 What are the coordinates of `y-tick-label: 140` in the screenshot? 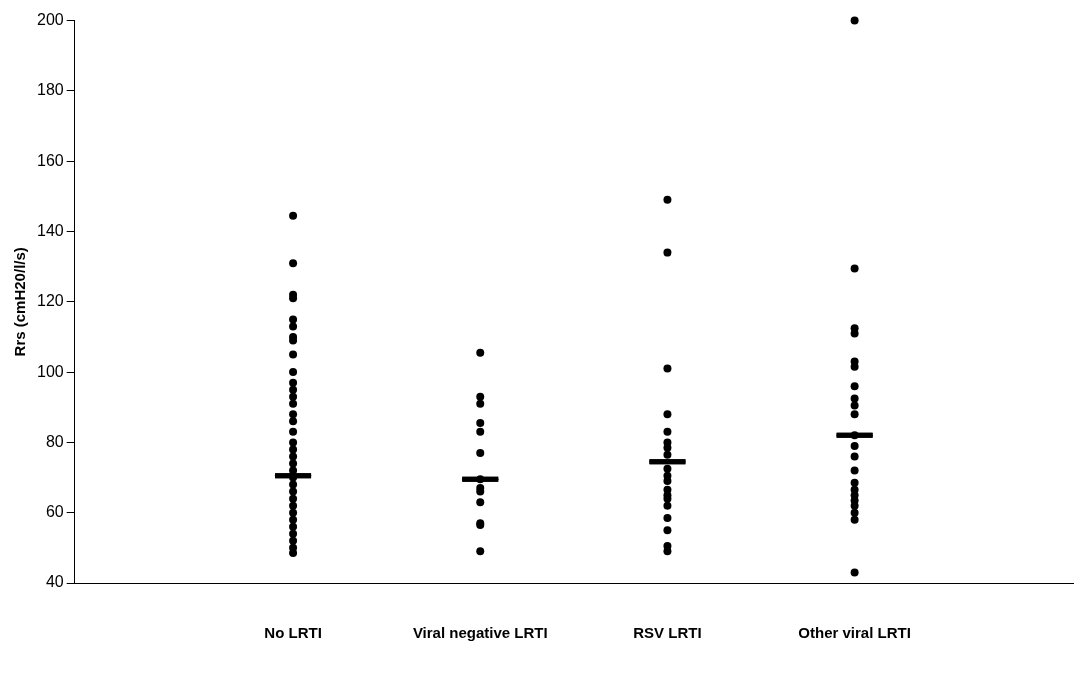 It's located at (50, 230).